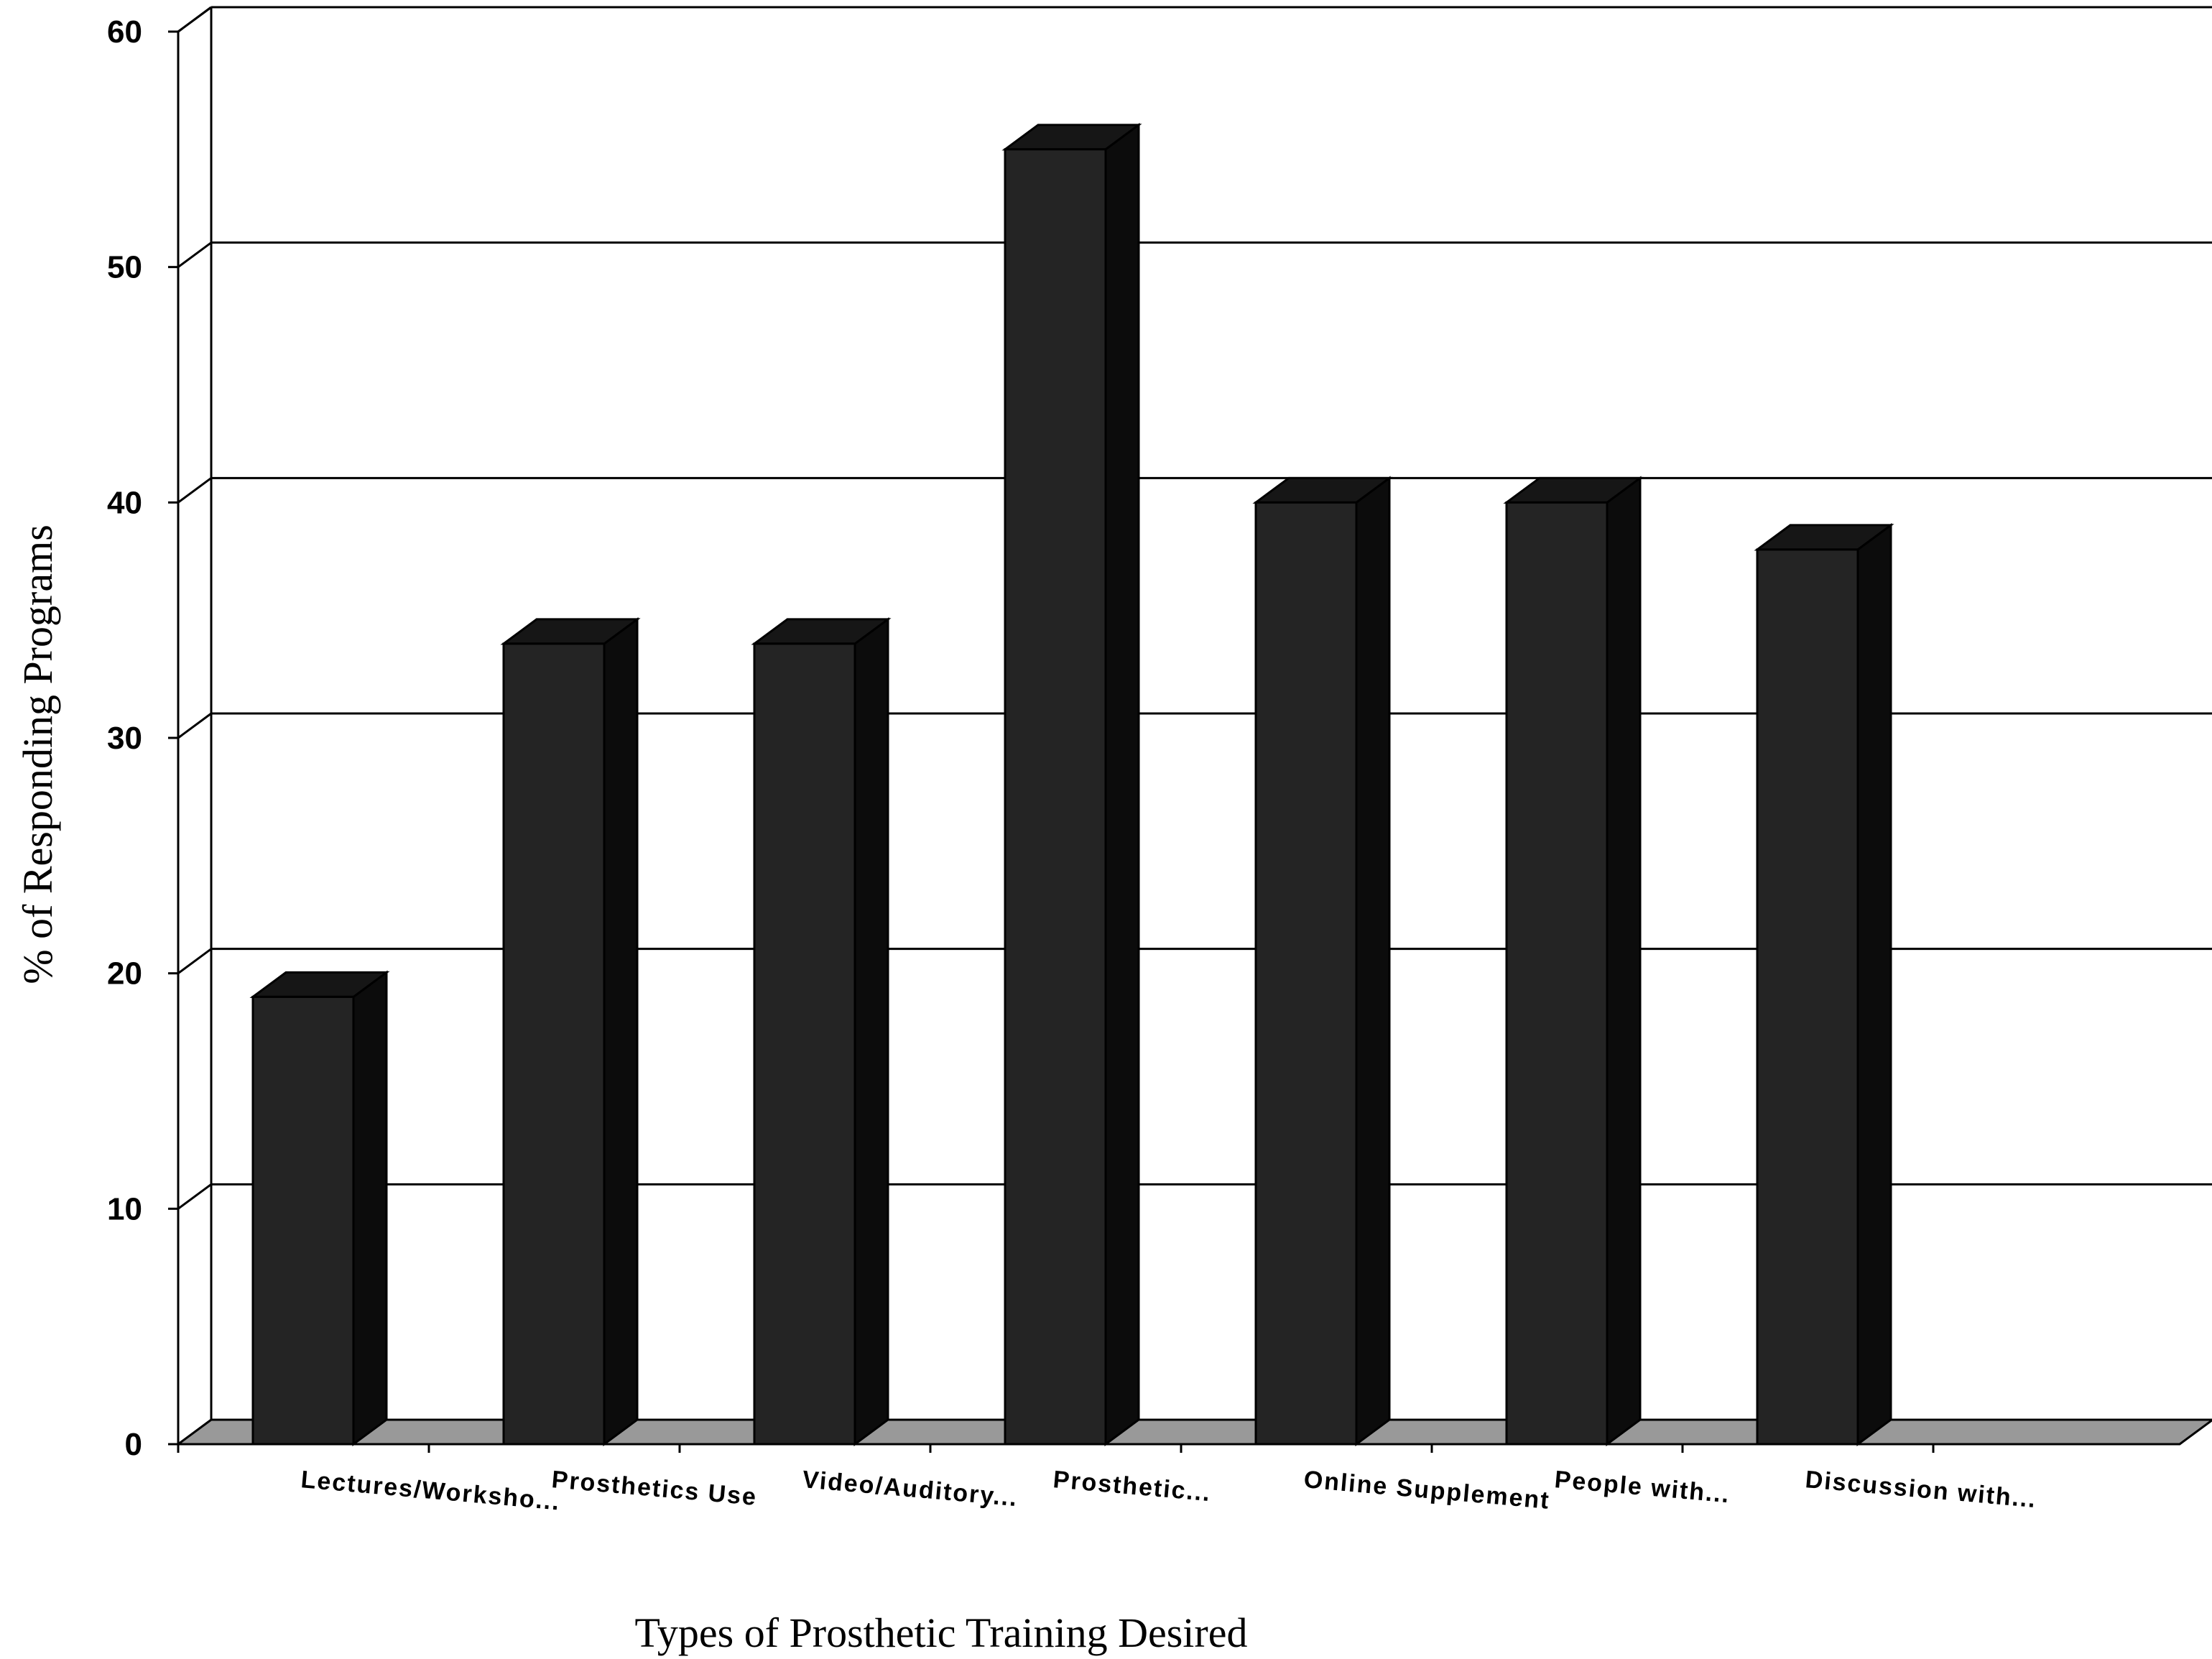 This screenshot has width=2212, height=1659. I want to click on floor-plane, so click(1193, 1432).